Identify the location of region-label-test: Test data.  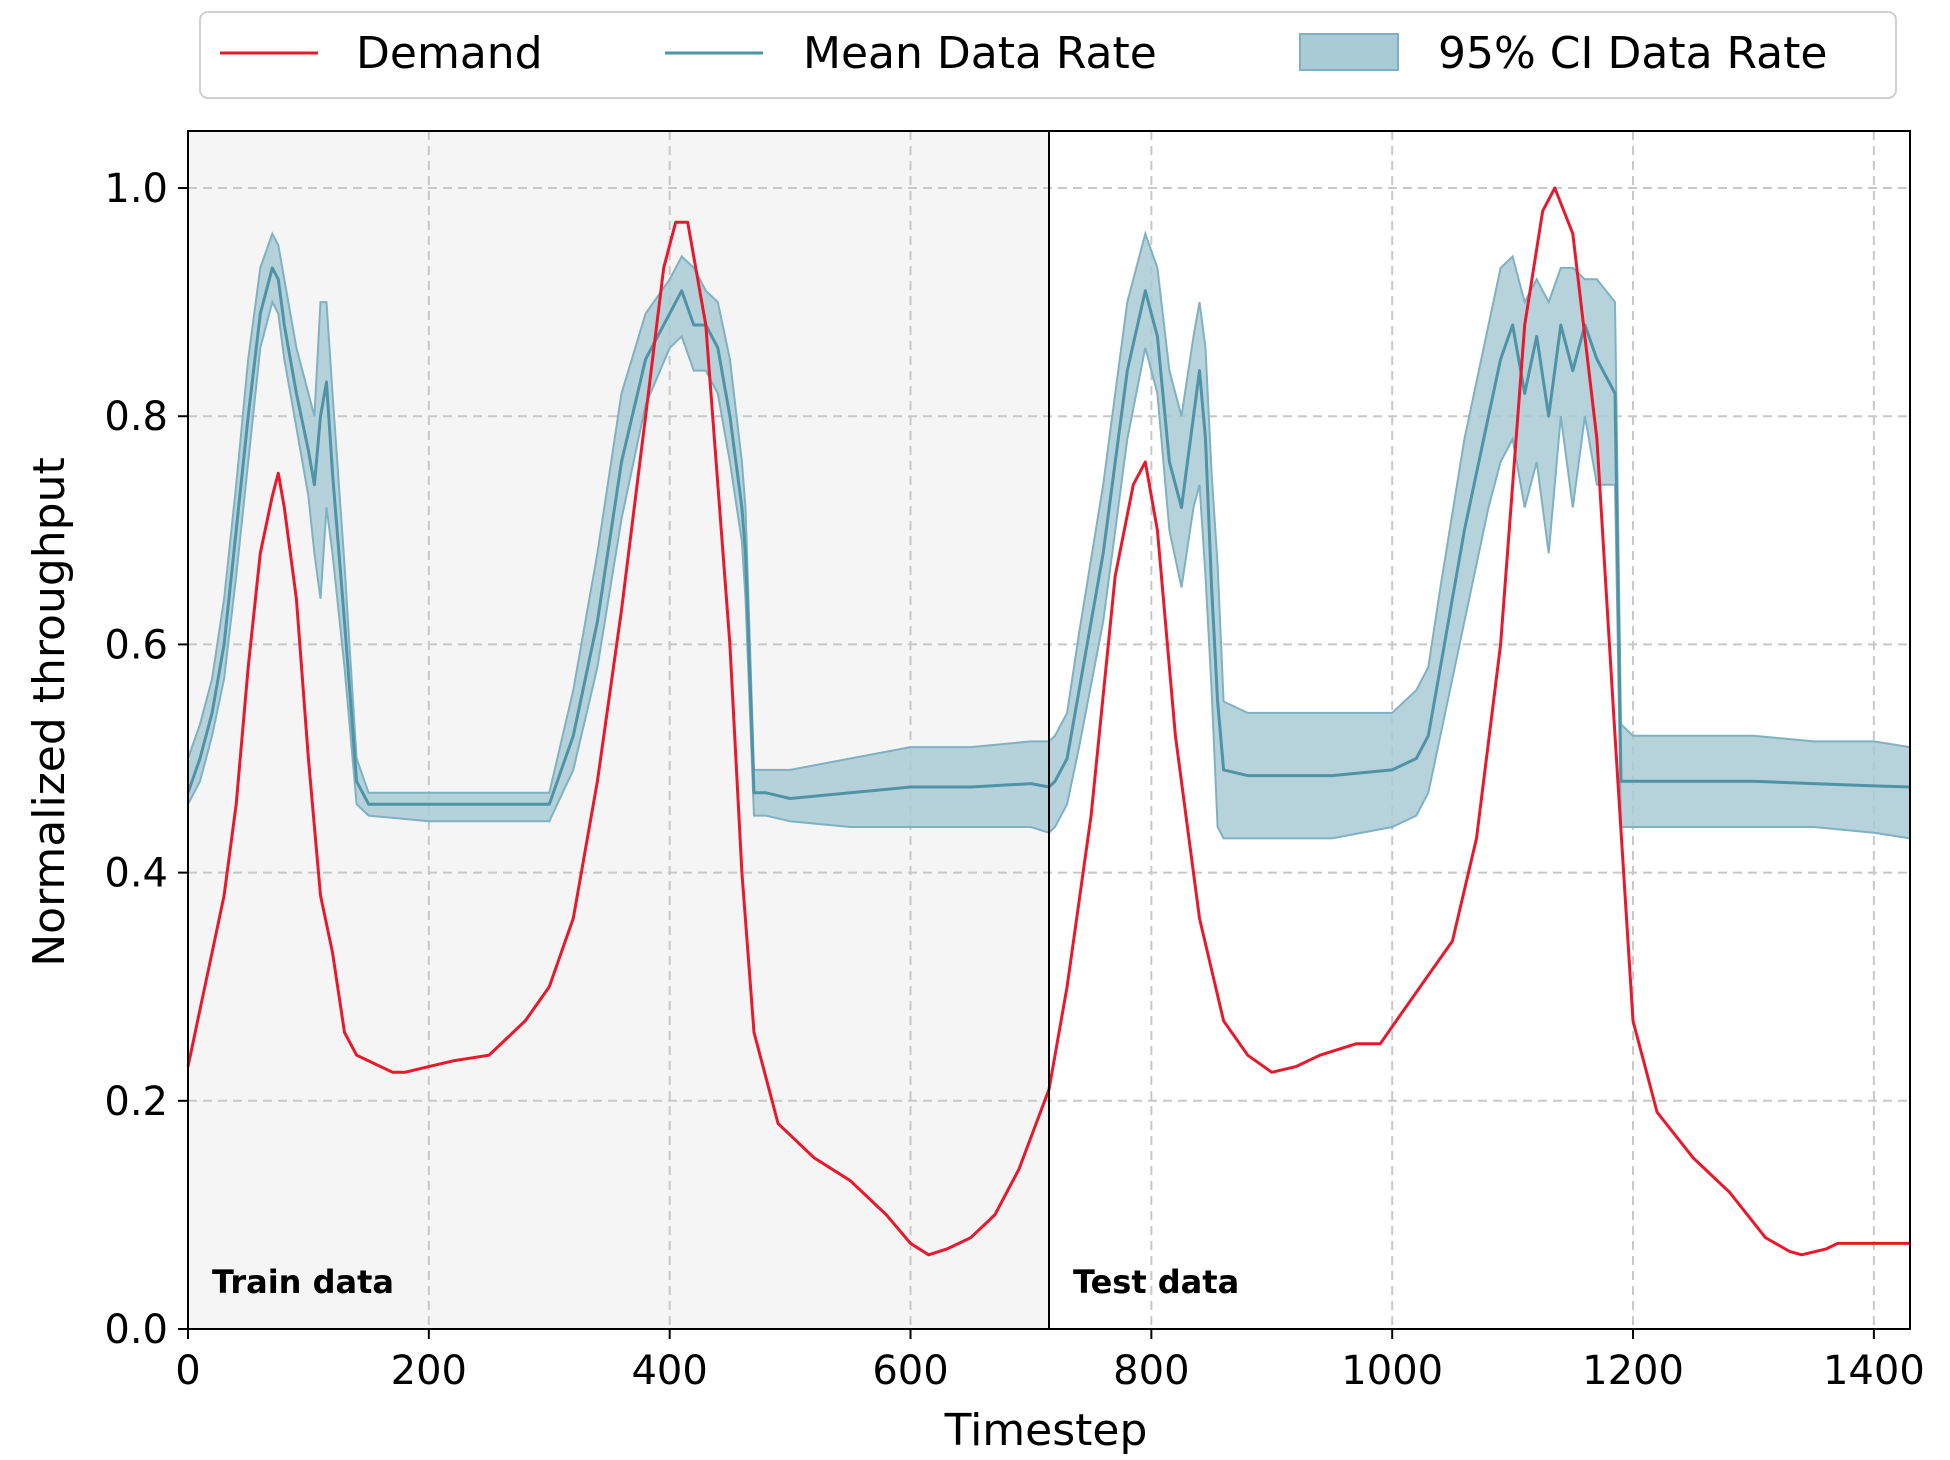
(1156, 1282).